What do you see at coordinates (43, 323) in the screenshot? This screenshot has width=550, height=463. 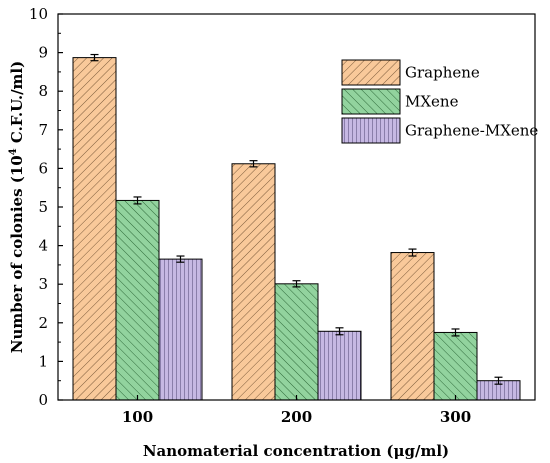 I see `y-tick-label-2: 2` at bounding box center [43, 323].